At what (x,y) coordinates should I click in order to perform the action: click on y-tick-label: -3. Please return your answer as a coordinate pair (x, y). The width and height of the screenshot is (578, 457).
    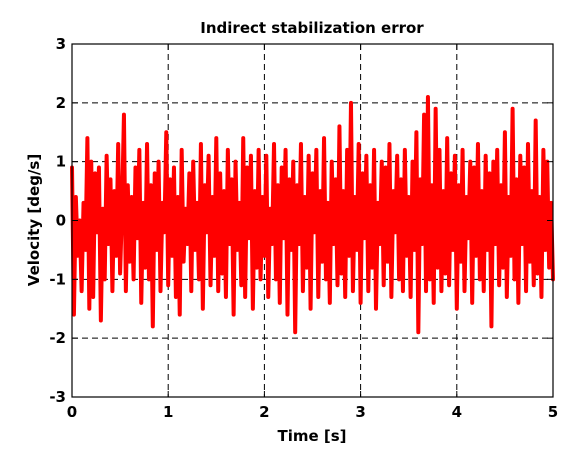
    Looking at the image, I should click on (57, 397).